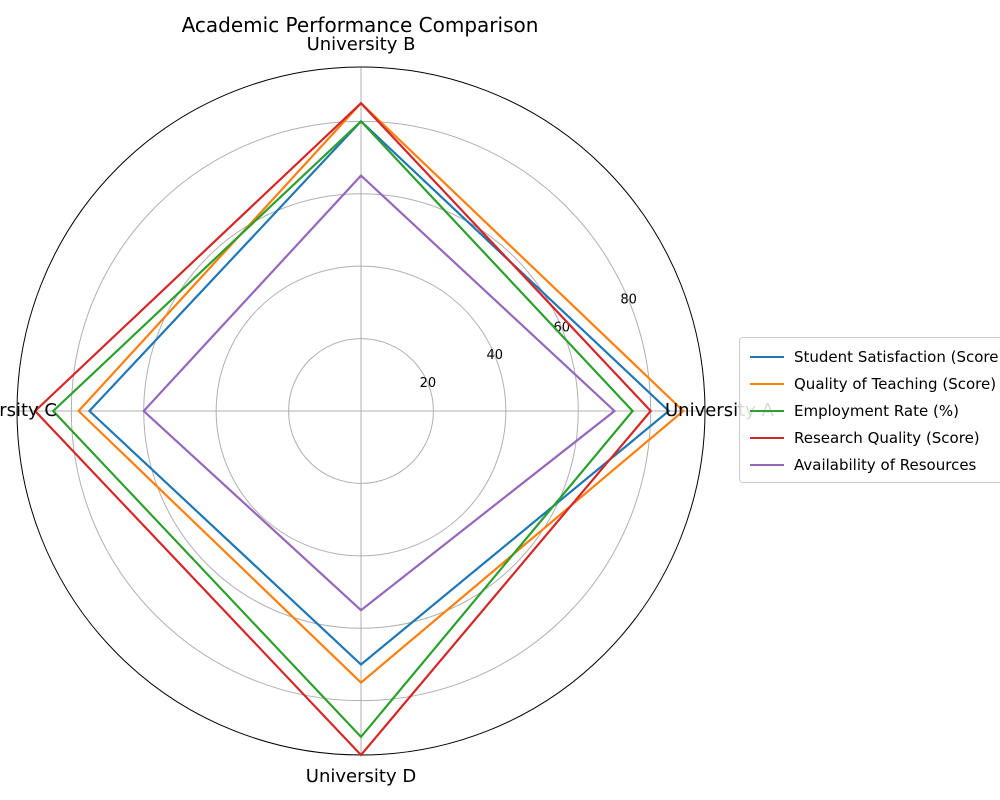 The image size is (1000, 800). What do you see at coordinates (361, 776) in the screenshot?
I see `category-label: University D` at bounding box center [361, 776].